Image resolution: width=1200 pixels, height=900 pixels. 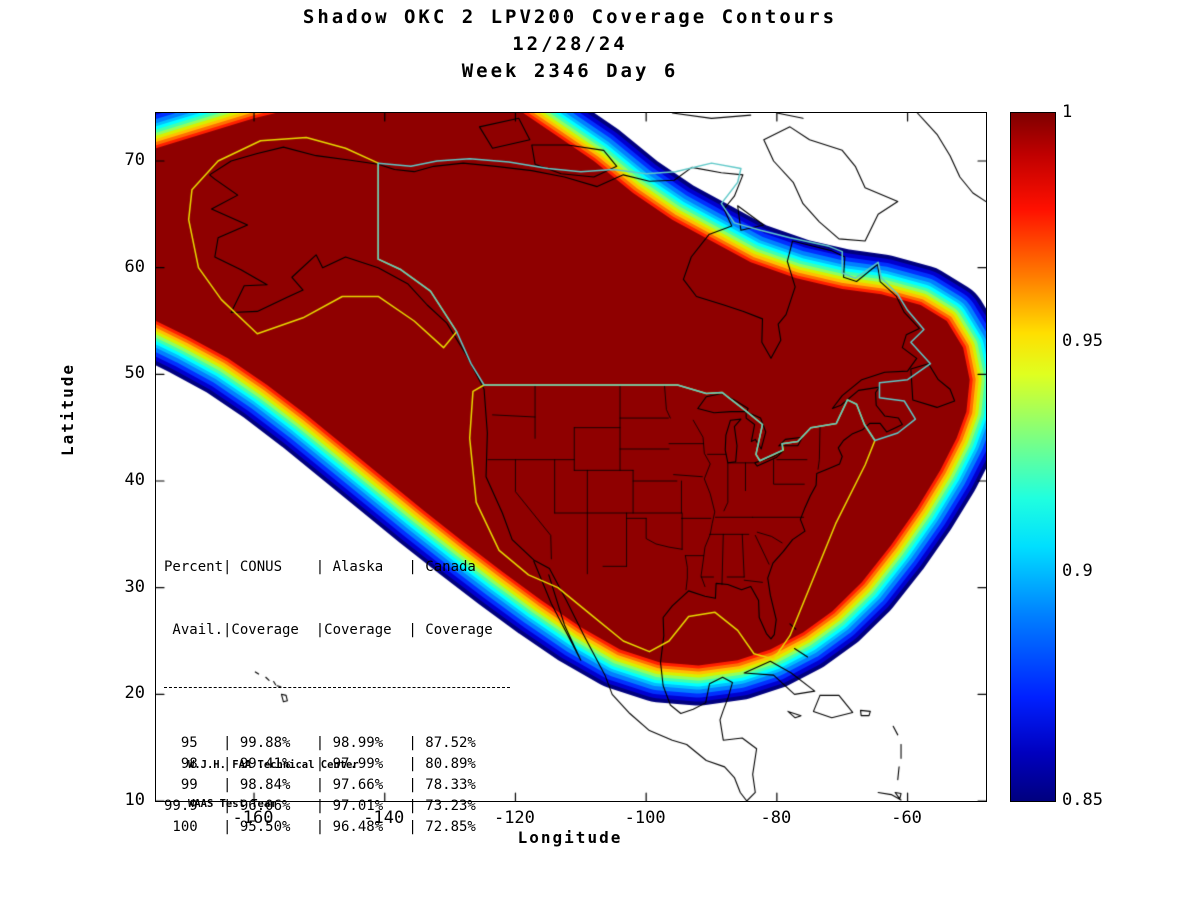 What do you see at coordinates (134, 266) in the screenshot?
I see `y-tick-label: 60` at bounding box center [134, 266].